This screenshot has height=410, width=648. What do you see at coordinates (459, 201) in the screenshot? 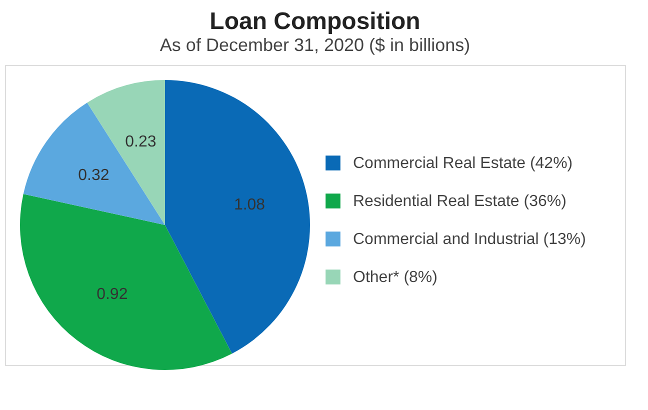
I see `legend-label: Residential Real Estate (36%)` at bounding box center [459, 201].